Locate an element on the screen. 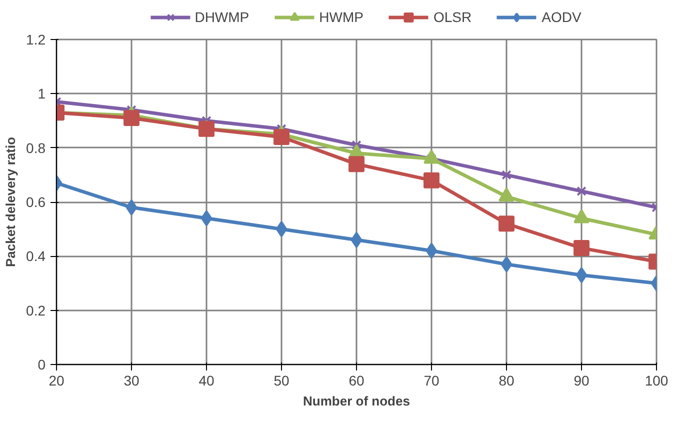  x-axis-title: Number of nodes is located at coordinates (356, 401).